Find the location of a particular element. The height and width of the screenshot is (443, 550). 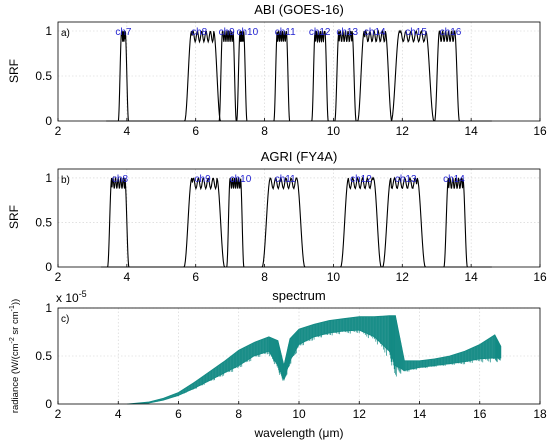

panel-c-ytick-label: 0.5 is located at coordinates (43, 356).